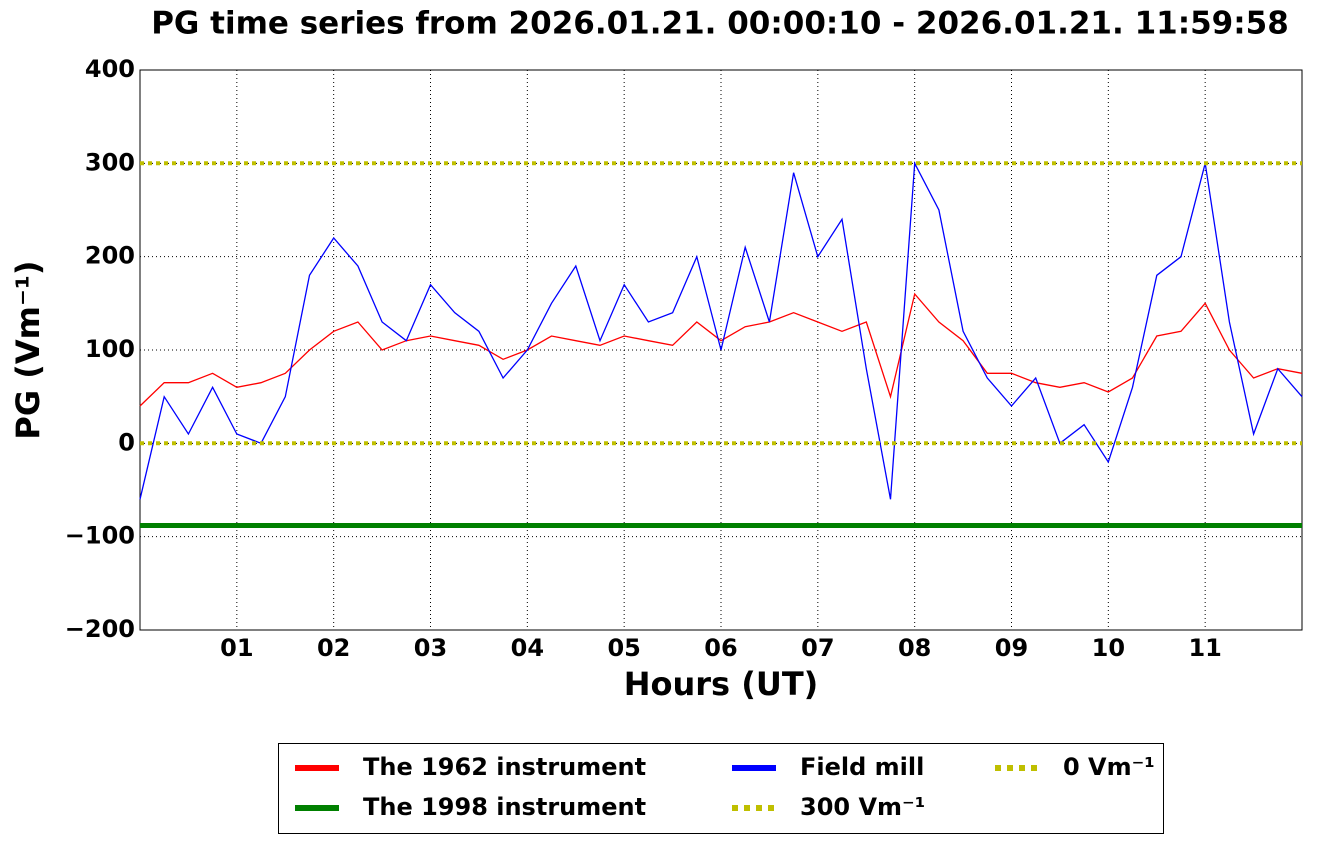  I want to click on y-tick-label: 0, so click(126, 442).